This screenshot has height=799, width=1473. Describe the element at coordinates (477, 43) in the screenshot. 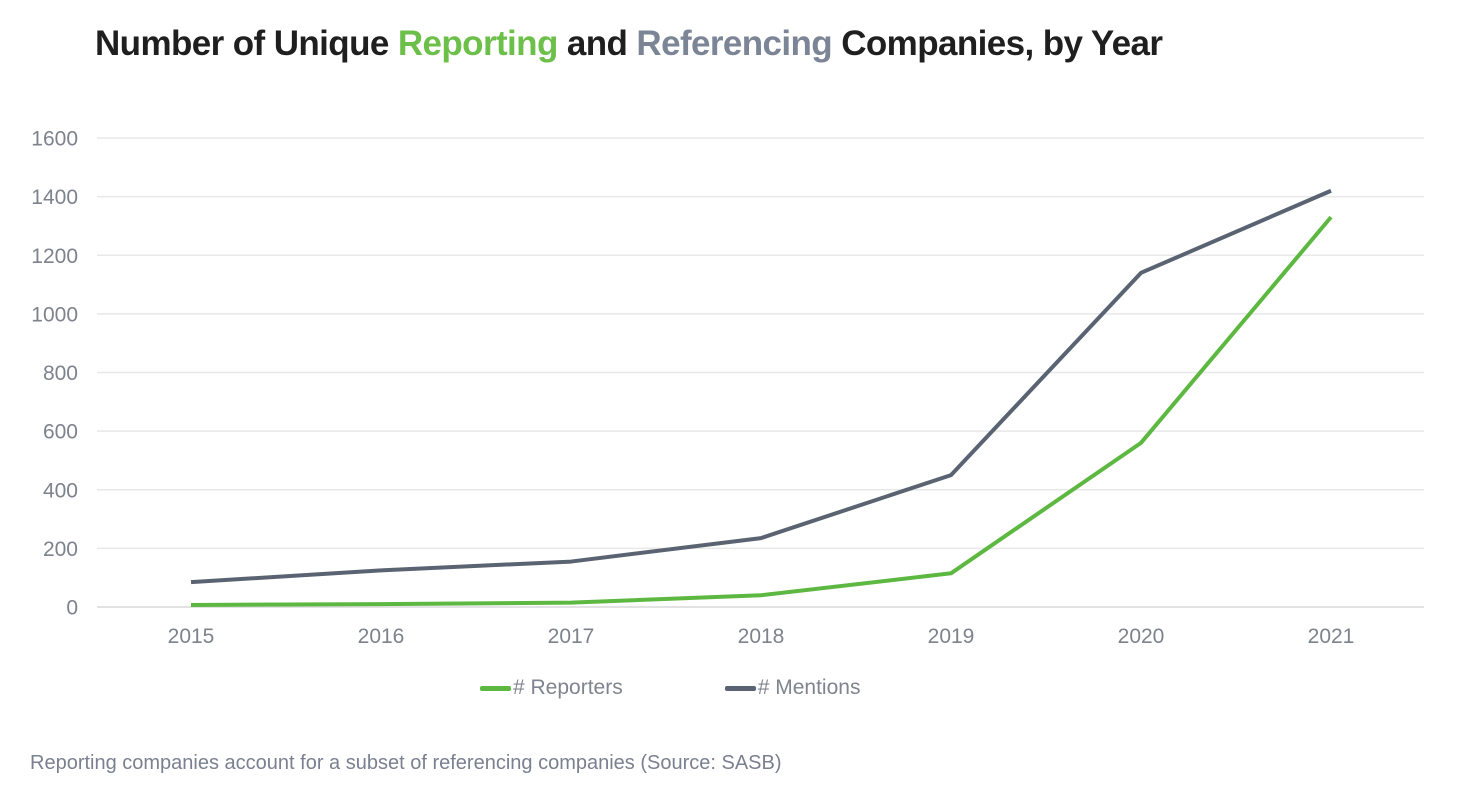

I see `title-reporting: Reporting` at that location.